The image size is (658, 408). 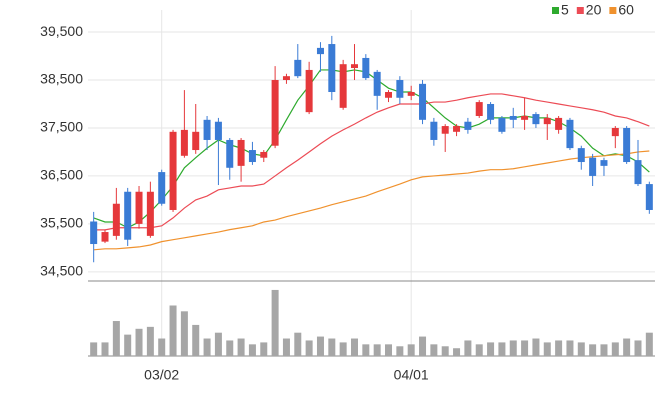 What do you see at coordinates (565, 10) in the screenshot?
I see `legend-label: 5` at bounding box center [565, 10].